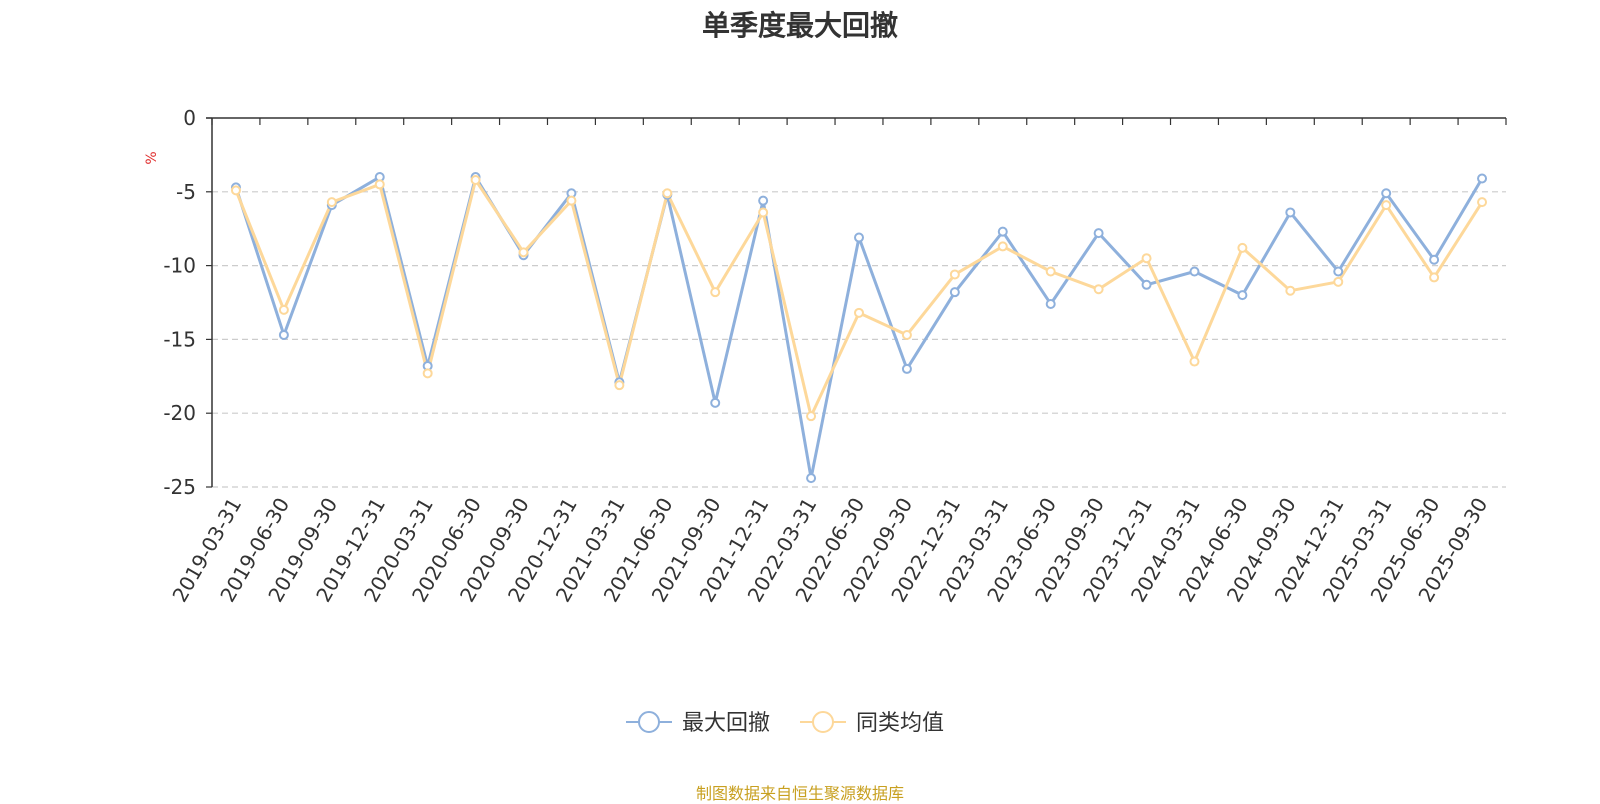 The width and height of the screenshot is (1600, 804). Describe the element at coordinates (179, 487) in the screenshot. I see `y-tick-label: -25` at that location.